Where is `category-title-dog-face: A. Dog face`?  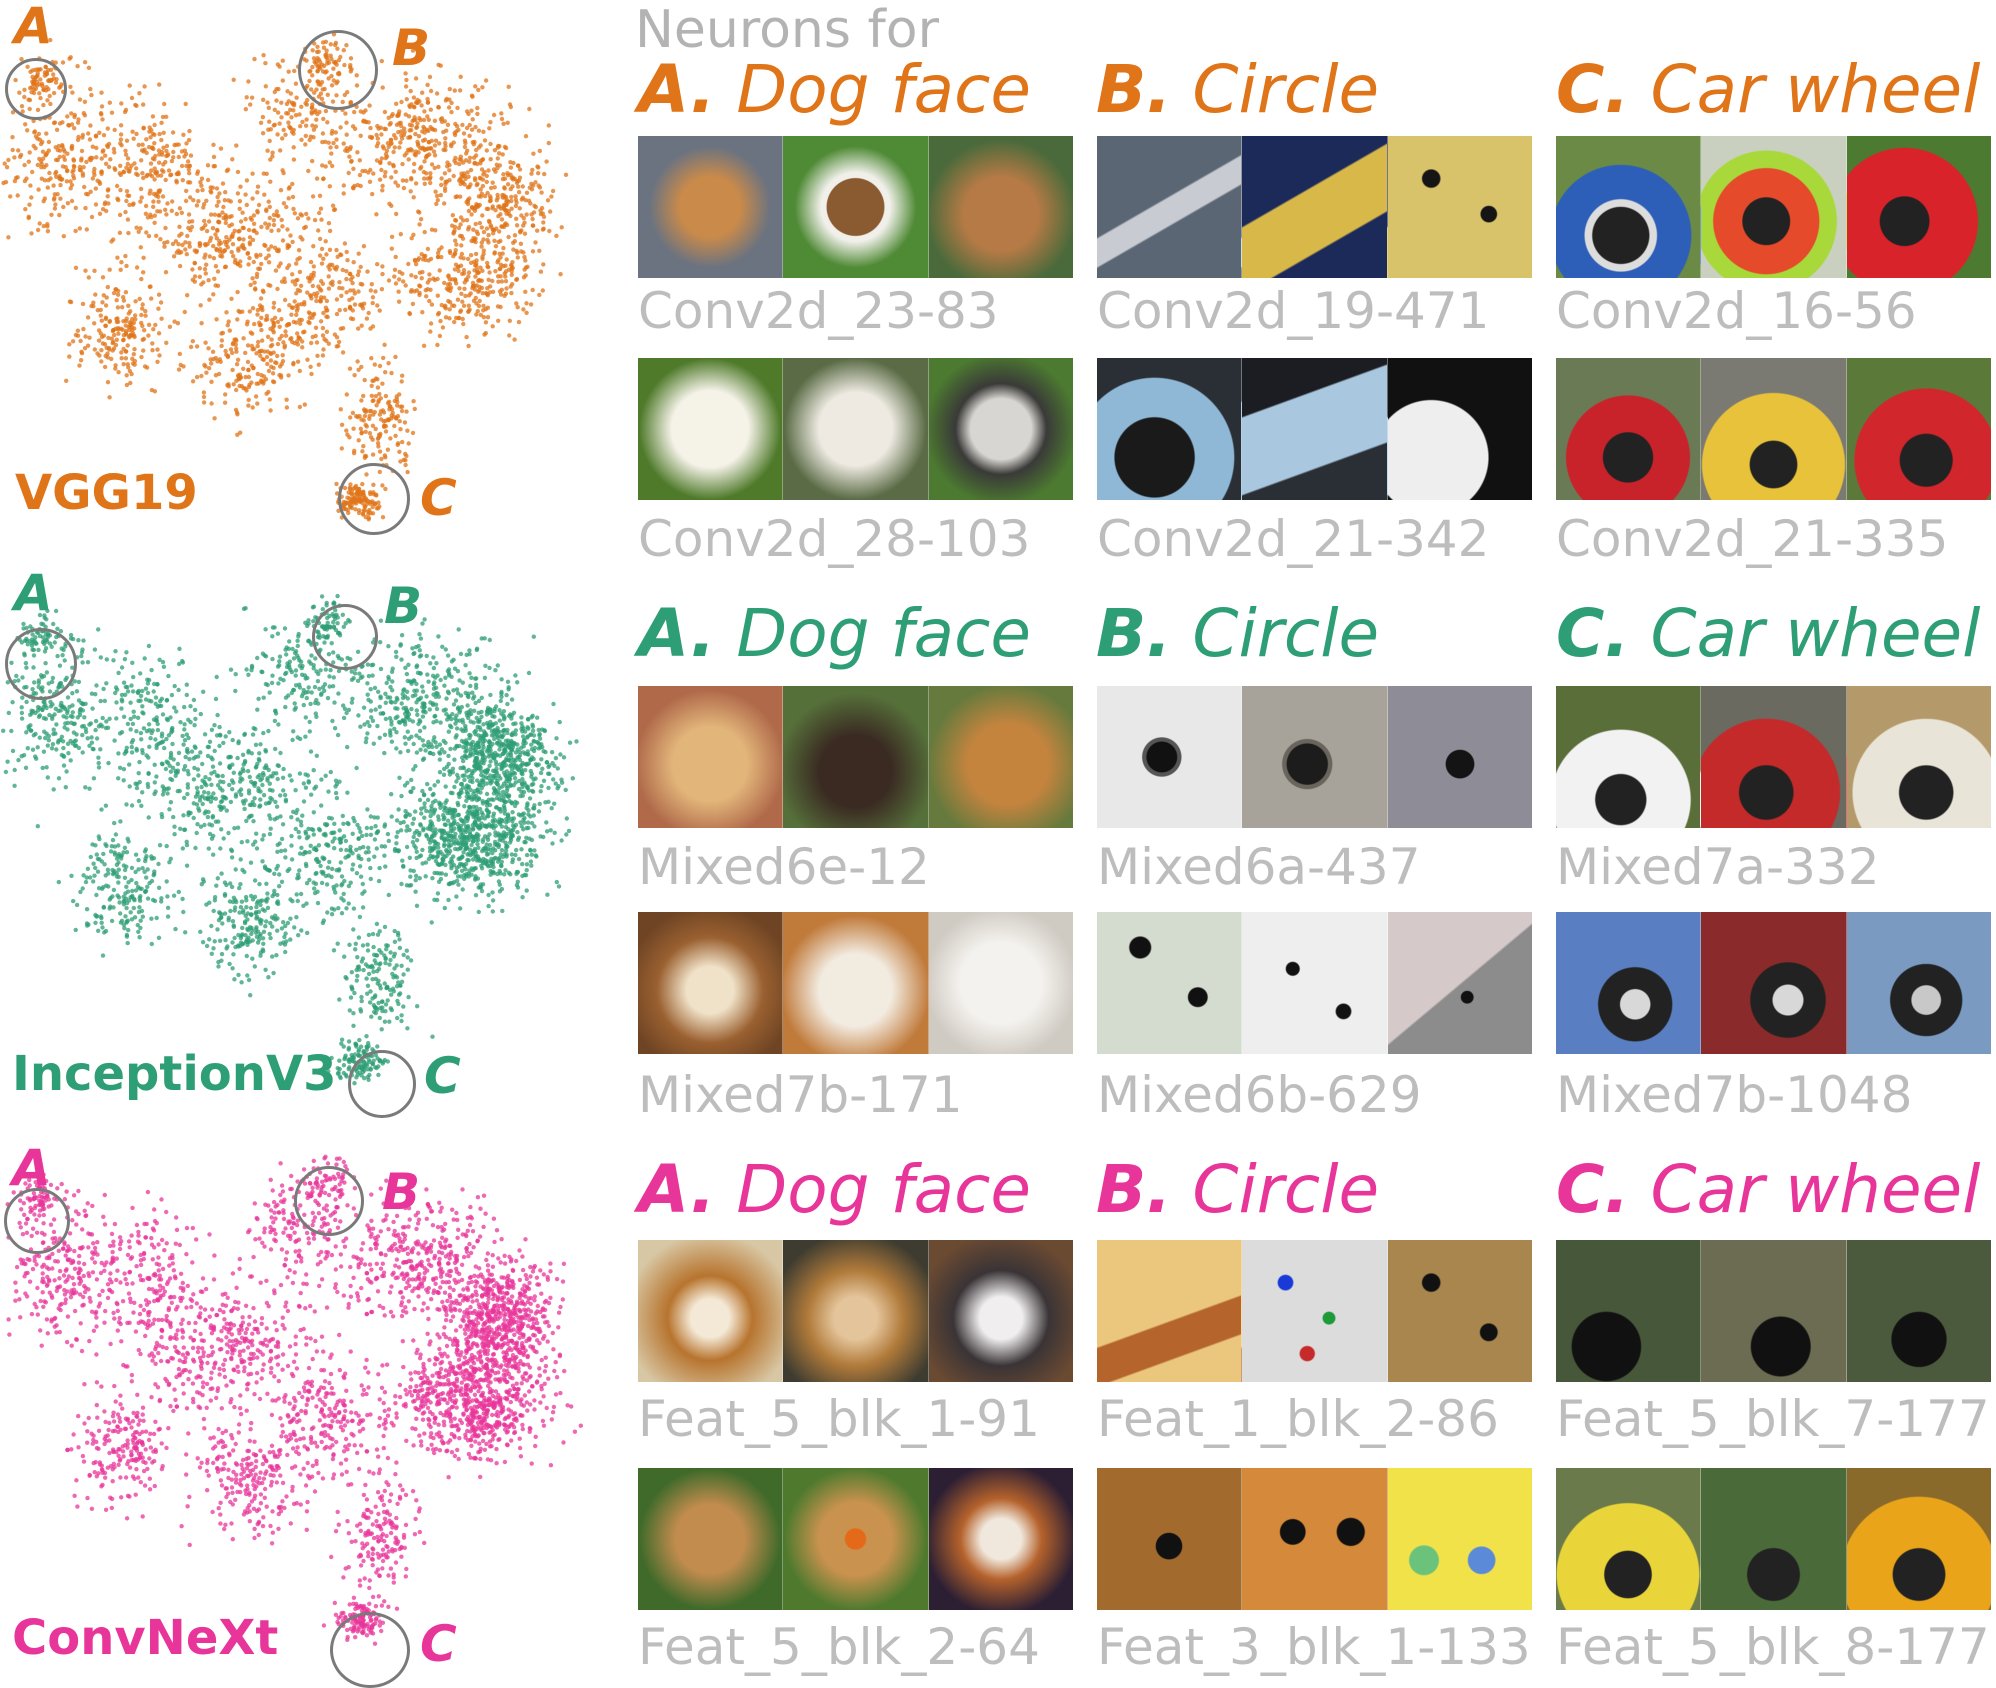
category-title-dog-face: A. Dog face is located at coordinates (834, 90).